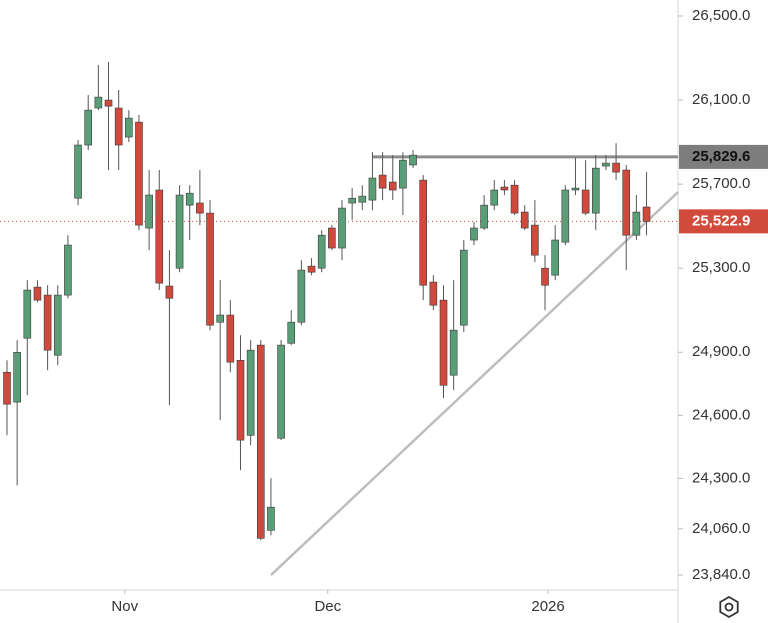  What do you see at coordinates (721, 351) in the screenshot?
I see `y-tick-label: 24,900.0` at bounding box center [721, 351].